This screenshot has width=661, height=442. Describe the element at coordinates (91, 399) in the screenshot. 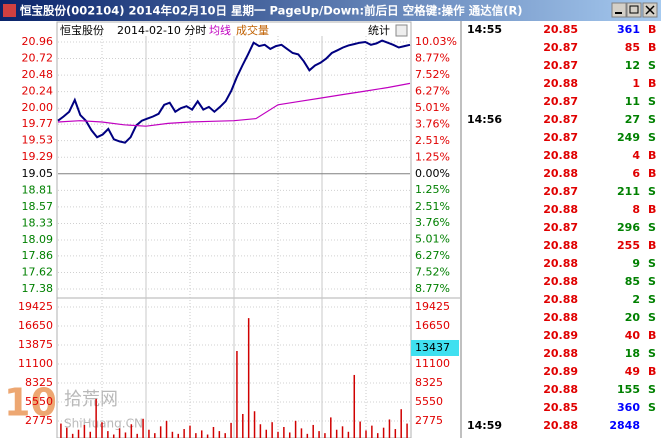

I see `watermark-name: 拾荒网` at that location.